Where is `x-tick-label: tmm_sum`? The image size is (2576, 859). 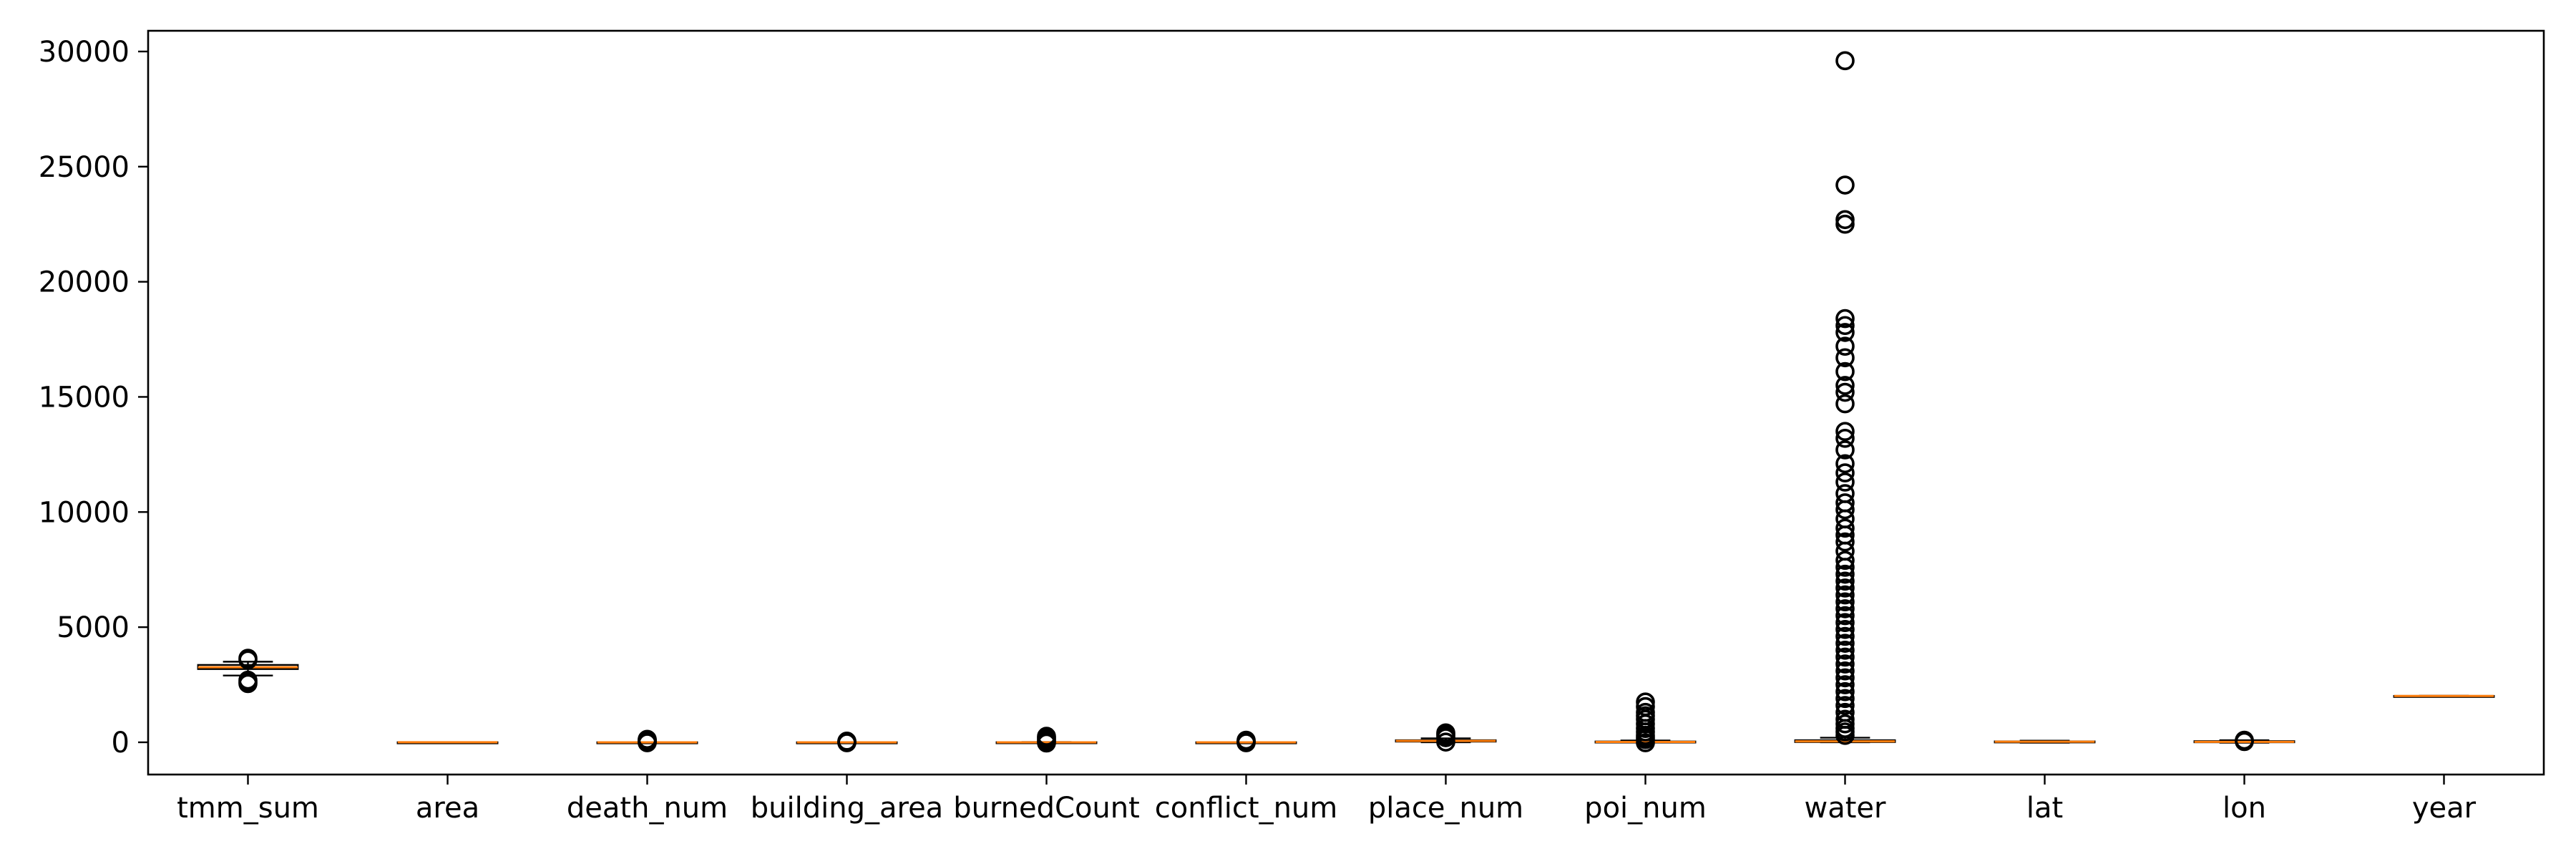 x-tick-label: tmm_sum is located at coordinates (248, 808).